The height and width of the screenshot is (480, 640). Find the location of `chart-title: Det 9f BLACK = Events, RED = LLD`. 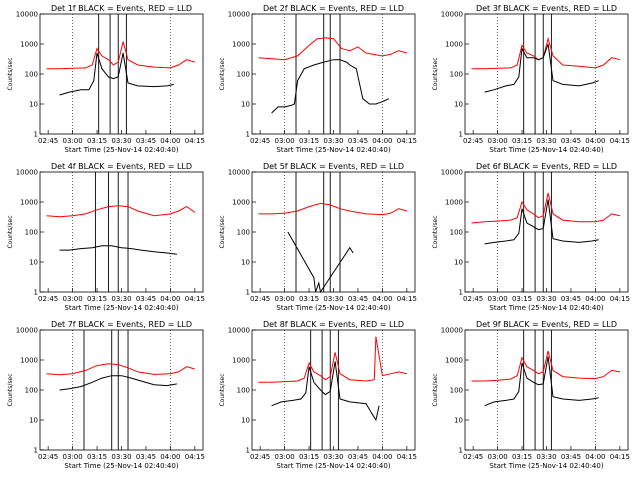

chart-title: Det 9f BLACK = Events, RED = LLD is located at coordinates (546, 324).